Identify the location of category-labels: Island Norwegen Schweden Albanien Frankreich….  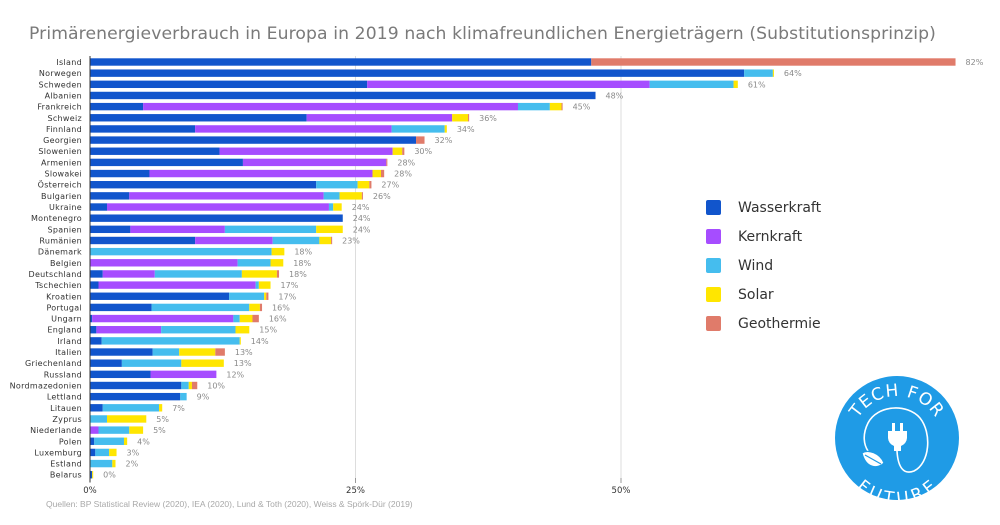
(46, 269).